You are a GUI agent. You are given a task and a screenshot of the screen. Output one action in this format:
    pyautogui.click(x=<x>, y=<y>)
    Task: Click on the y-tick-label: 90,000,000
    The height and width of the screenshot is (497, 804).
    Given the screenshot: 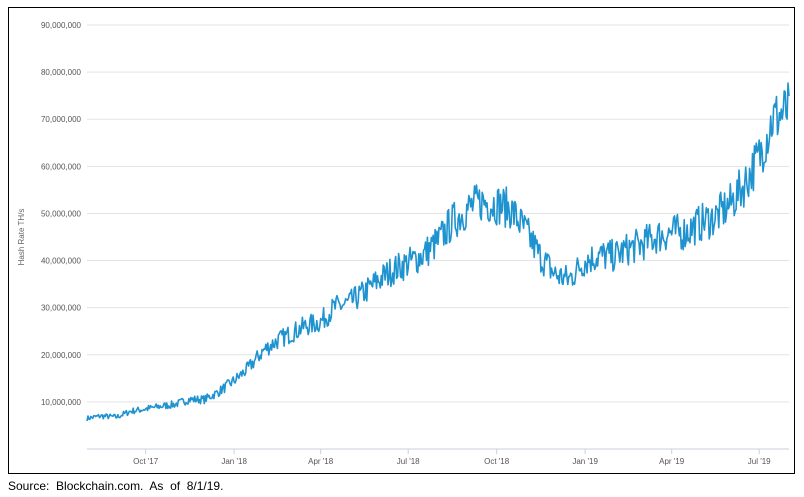 What is the action you would take?
    pyautogui.click(x=61, y=25)
    